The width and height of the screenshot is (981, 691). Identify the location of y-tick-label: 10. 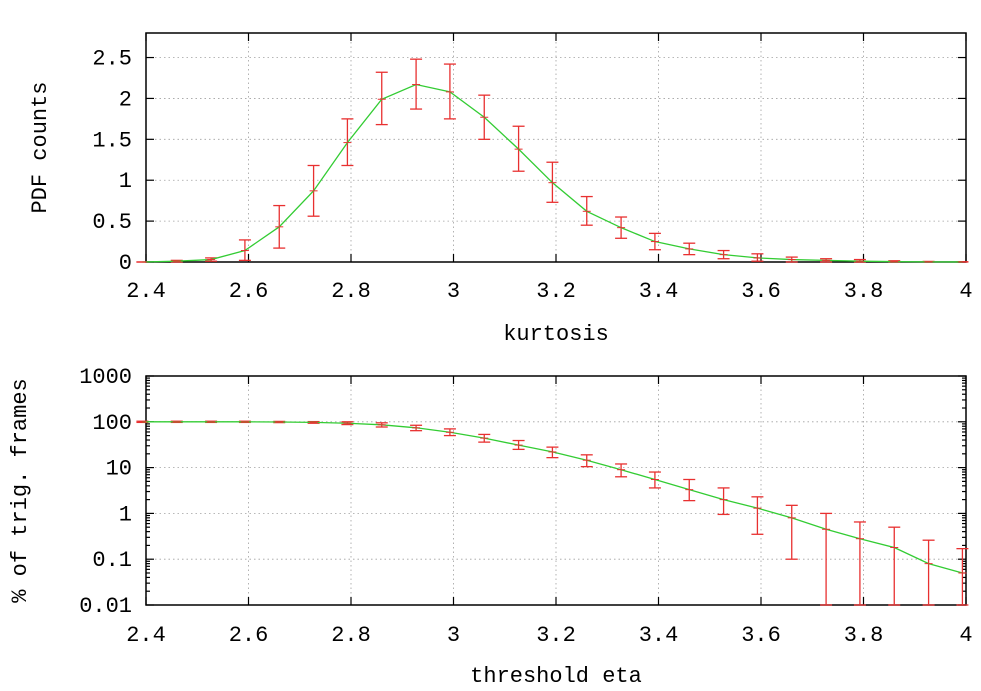
(119, 469).